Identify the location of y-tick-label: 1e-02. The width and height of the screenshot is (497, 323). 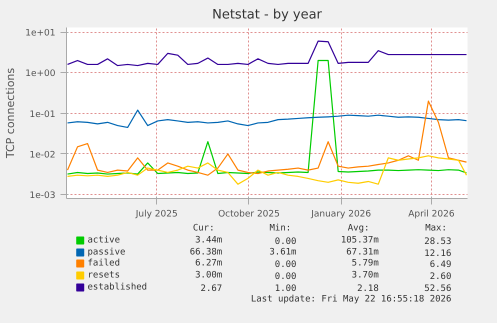
(43, 155).